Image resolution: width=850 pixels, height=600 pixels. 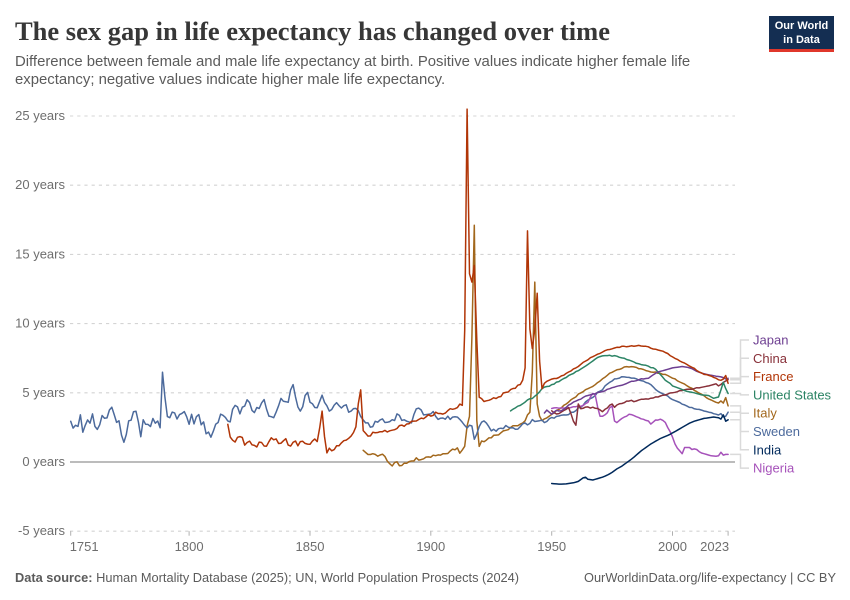 What do you see at coordinates (40, 323) in the screenshot?
I see `svg-text: 10 years` at bounding box center [40, 323].